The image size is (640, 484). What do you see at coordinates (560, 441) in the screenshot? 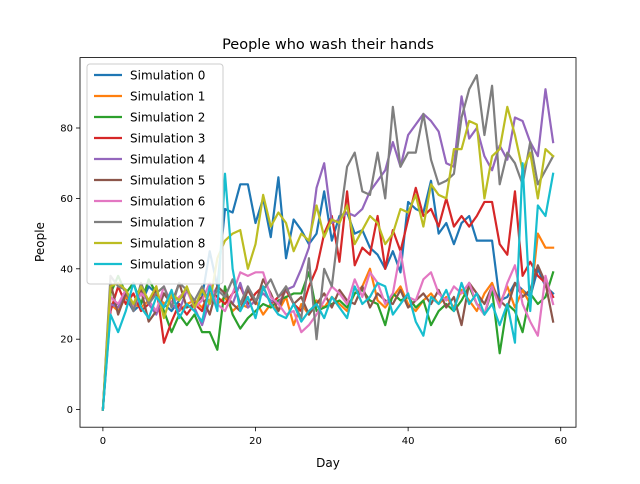
I see `x-tick-label: 60` at bounding box center [560, 441].